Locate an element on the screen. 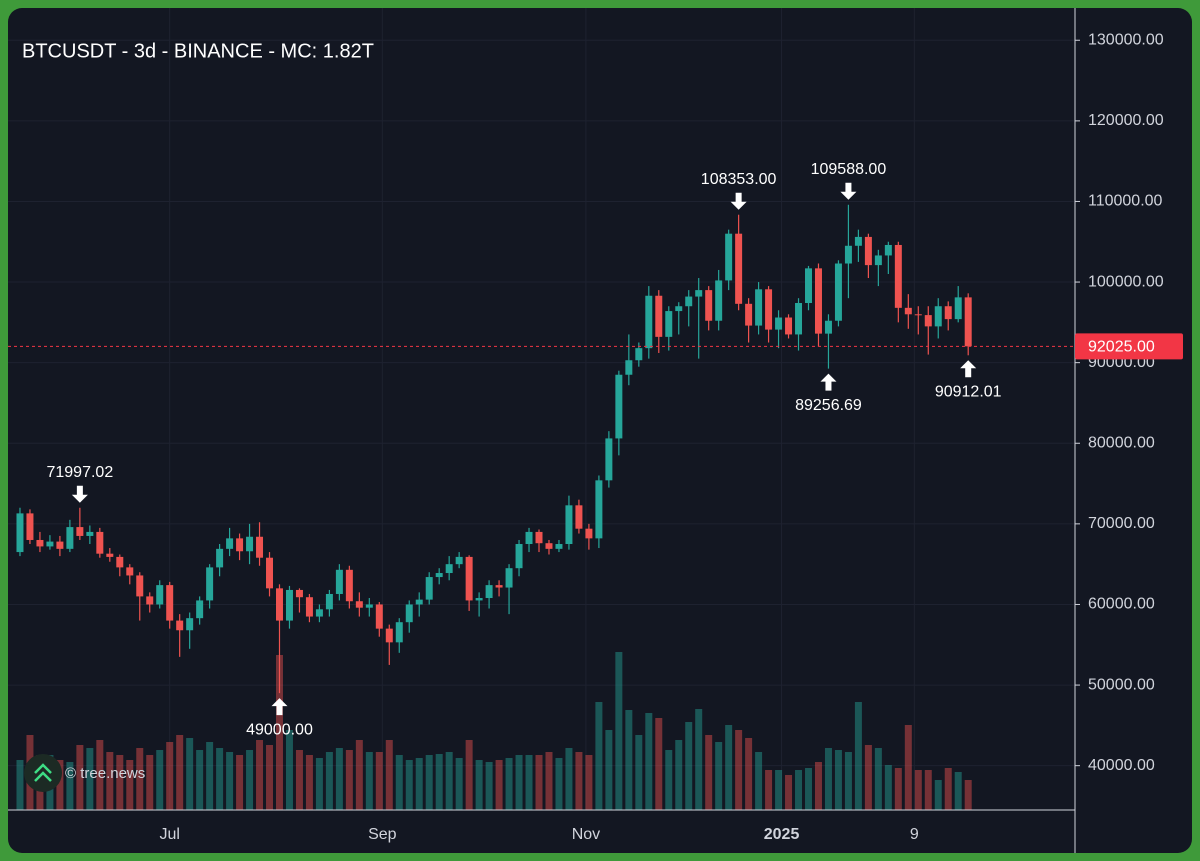 Image resolution: width=1200 pixels, height=861 pixels. annotation-label: 89256.69 is located at coordinates (828, 405).